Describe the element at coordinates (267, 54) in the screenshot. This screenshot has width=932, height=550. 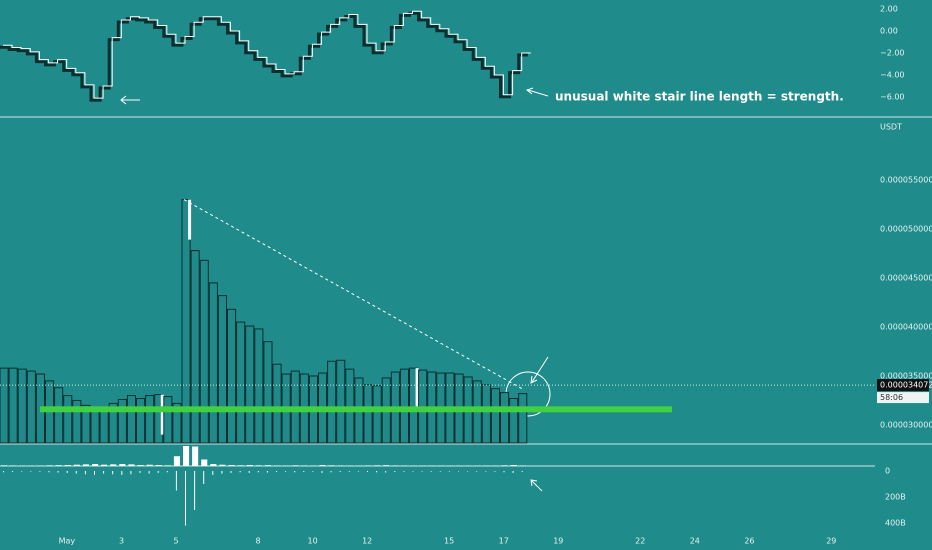
I see `osc-white-line` at that location.